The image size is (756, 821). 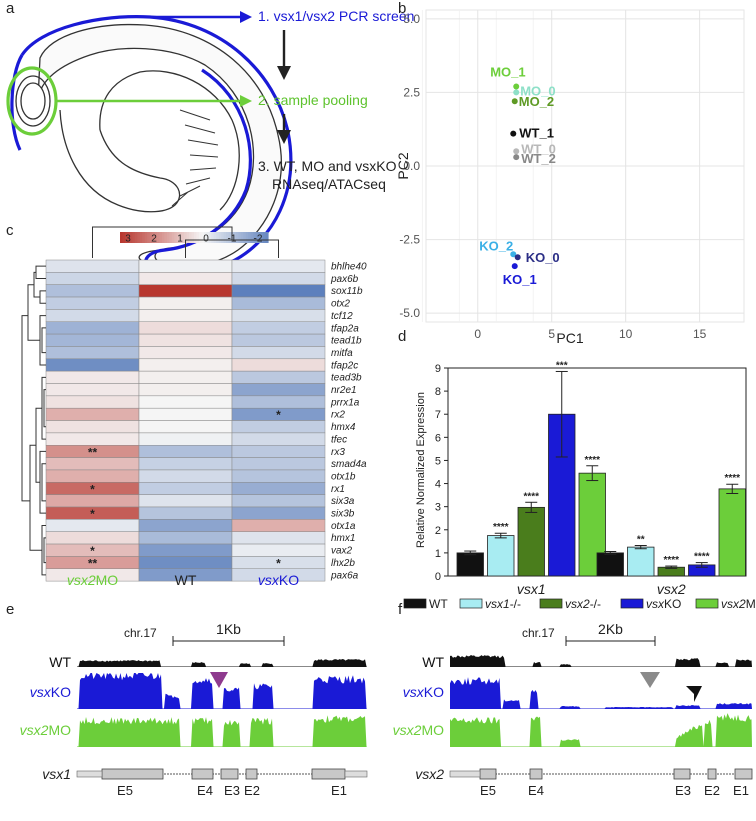 I want to click on legend-swatch, so click(x=707, y=603).